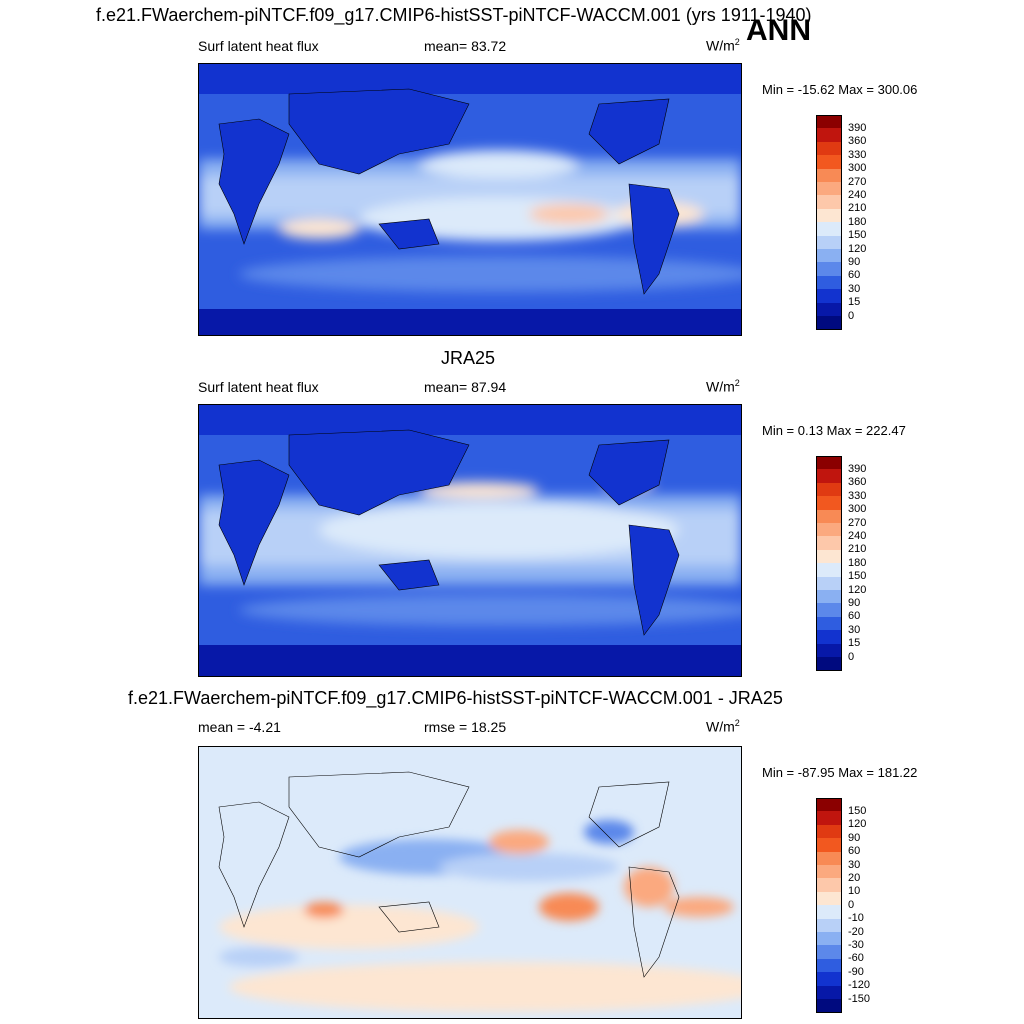 The height and width of the screenshot is (1024, 1024). I want to click on panel3-minmax: Min = -87.95 Max = 181.22, so click(840, 772).